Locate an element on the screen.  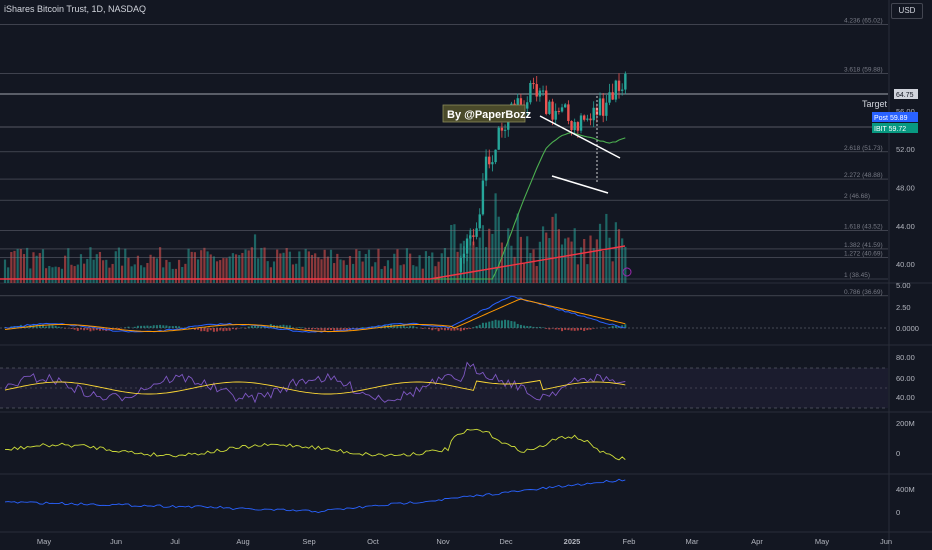
fib-level-label: 2.618 (51.73) is located at coordinates (863, 148).